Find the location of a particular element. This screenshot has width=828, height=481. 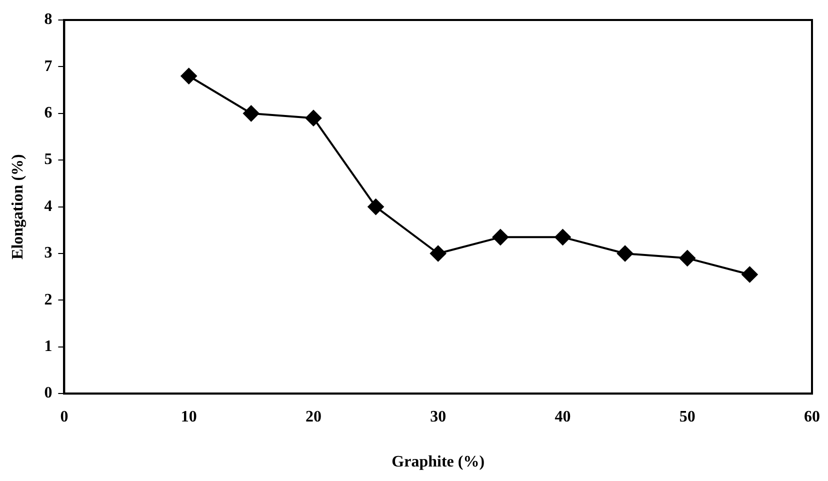

y-tick-label: 5 is located at coordinates (48, 159).